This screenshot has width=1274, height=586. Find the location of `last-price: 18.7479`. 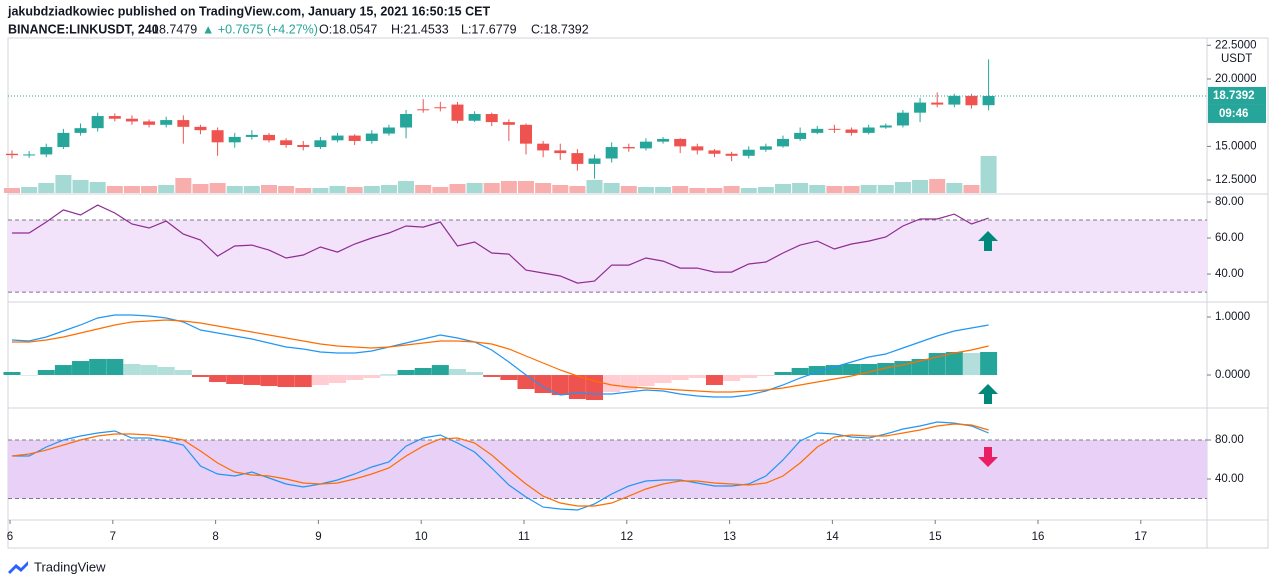

last-price: 18.7479 is located at coordinates (174, 29).